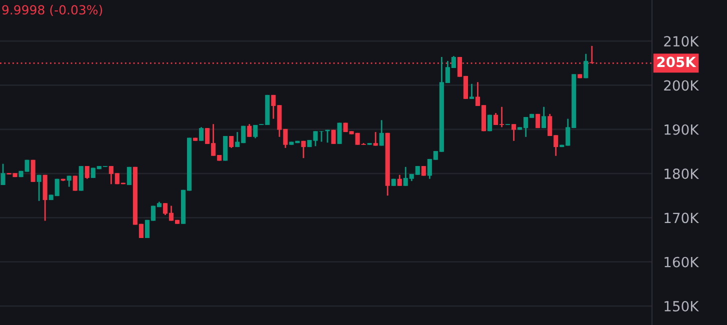 The height and width of the screenshot is (325, 727). I want to click on ref-line-label: 205K, so click(676, 62).